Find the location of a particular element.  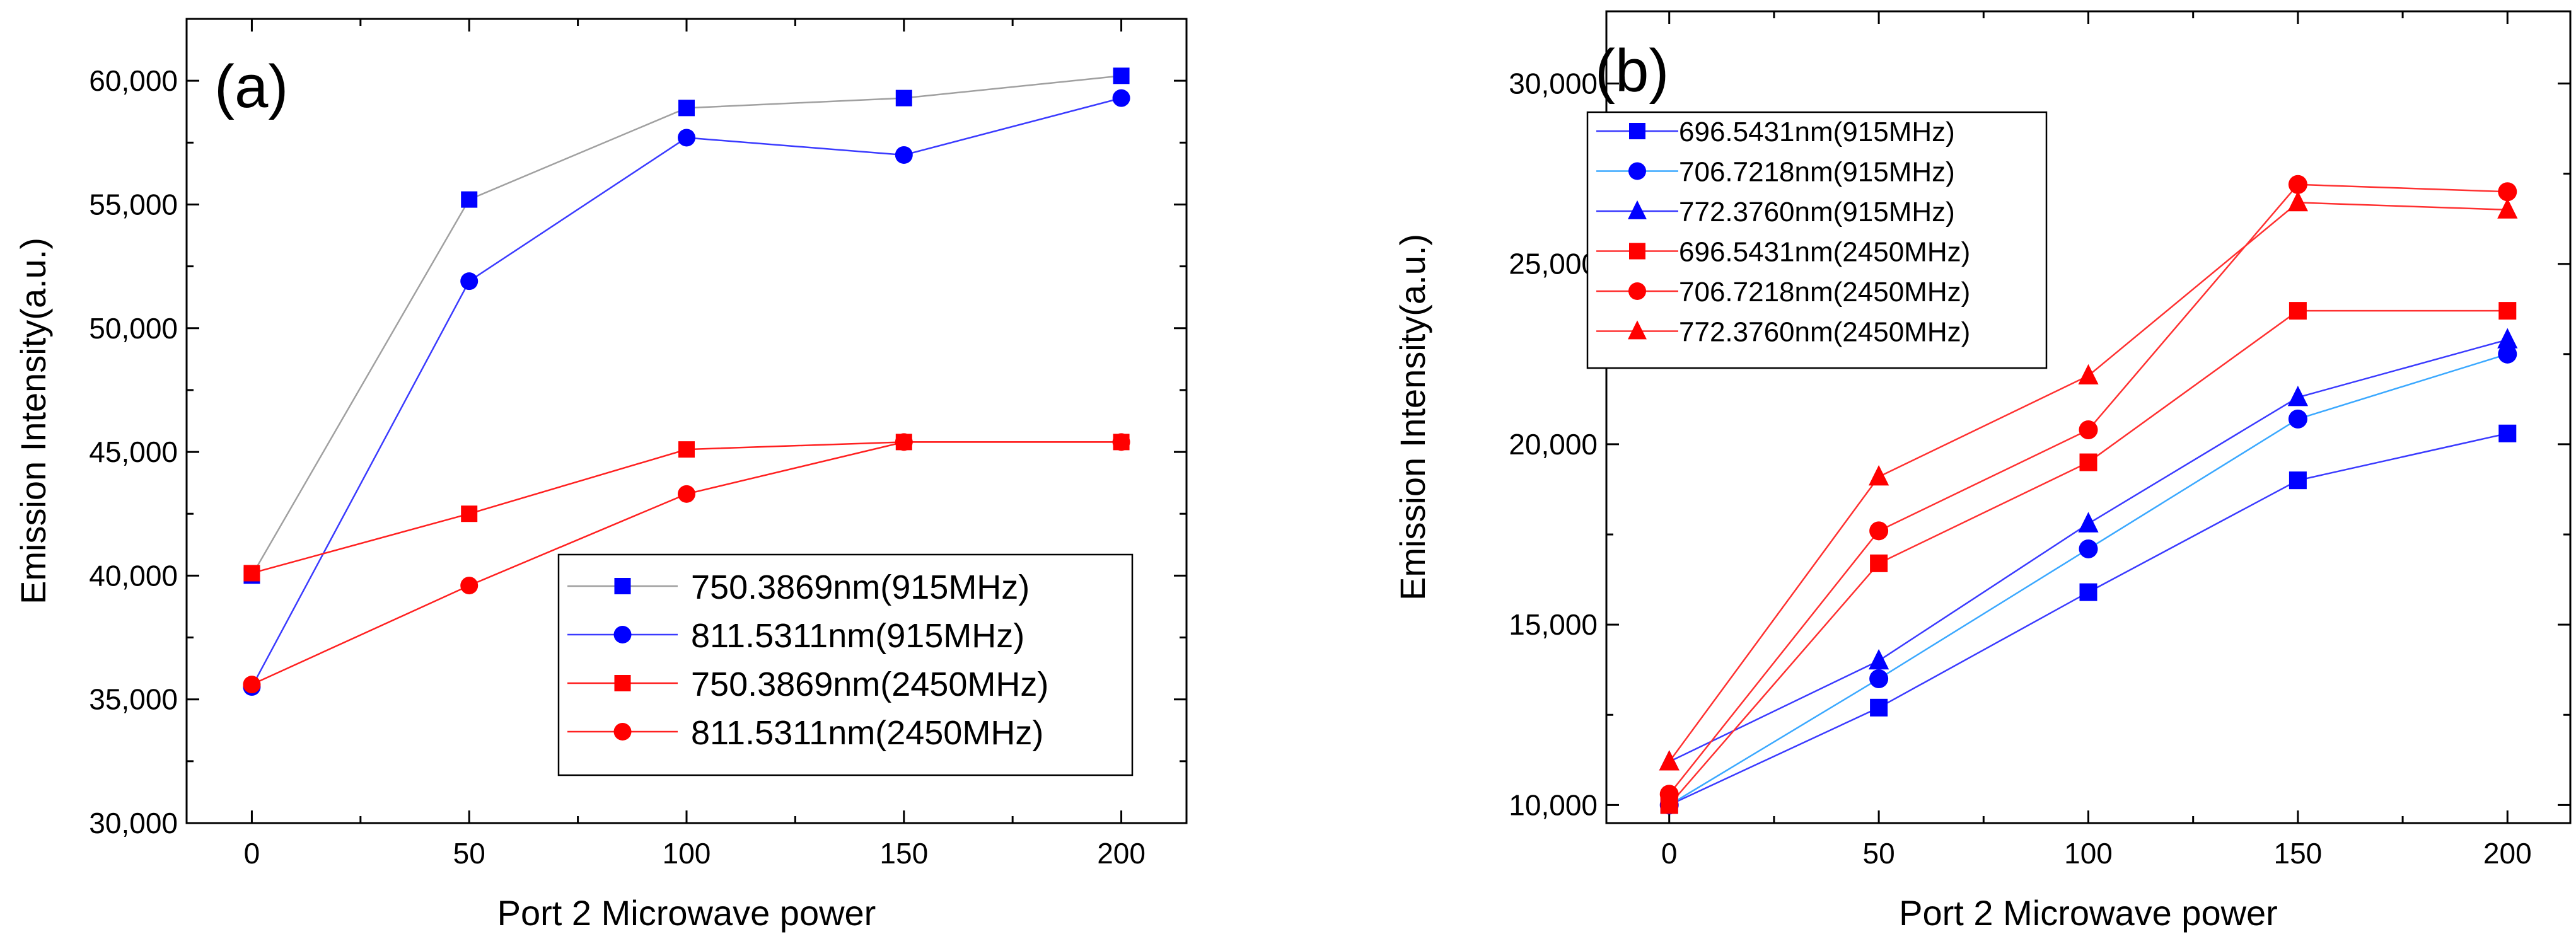

y-tick-label: 10,000 is located at coordinates (1553, 804).